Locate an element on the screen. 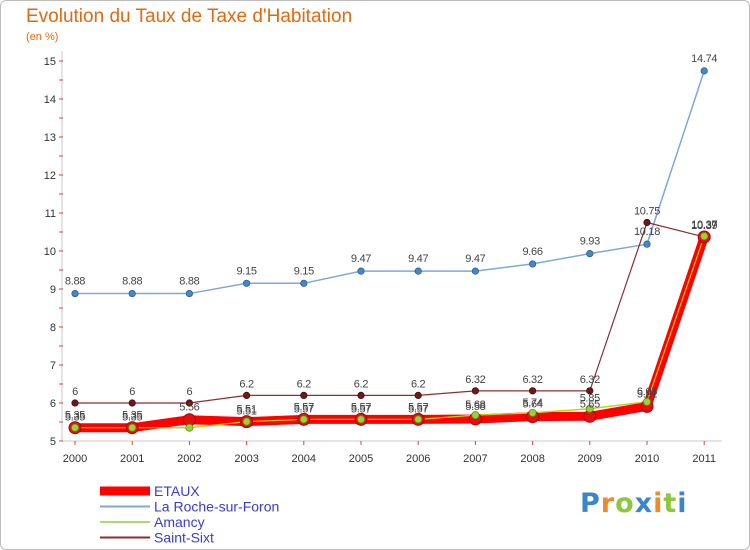 The height and width of the screenshot is (550, 750). logo-letter: t is located at coordinates (670, 503).